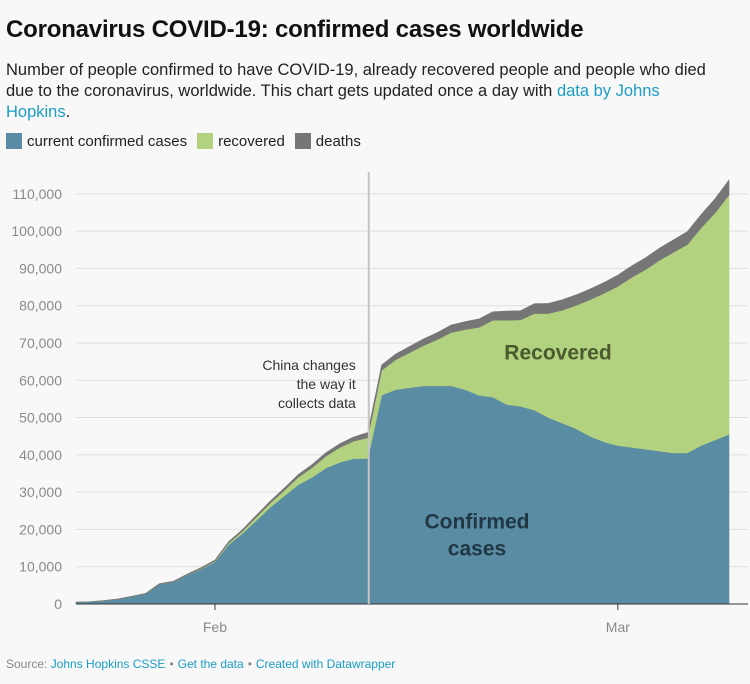  What do you see at coordinates (557, 353) in the screenshot?
I see `area-label-recovered: Recovered` at bounding box center [557, 353].